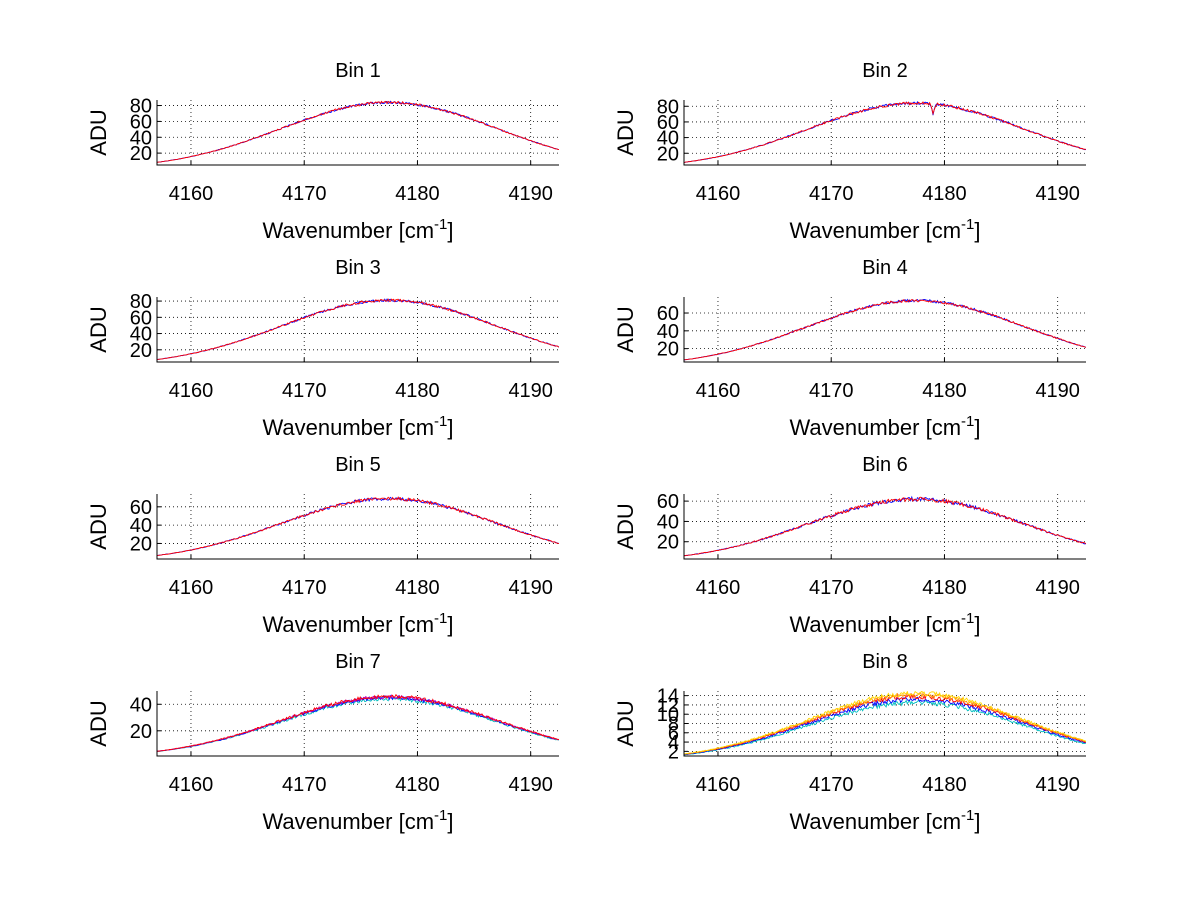 The height and width of the screenshot is (901, 1200). Describe the element at coordinates (673, 725) in the screenshot. I see `y-tick-label: 8` at that location.